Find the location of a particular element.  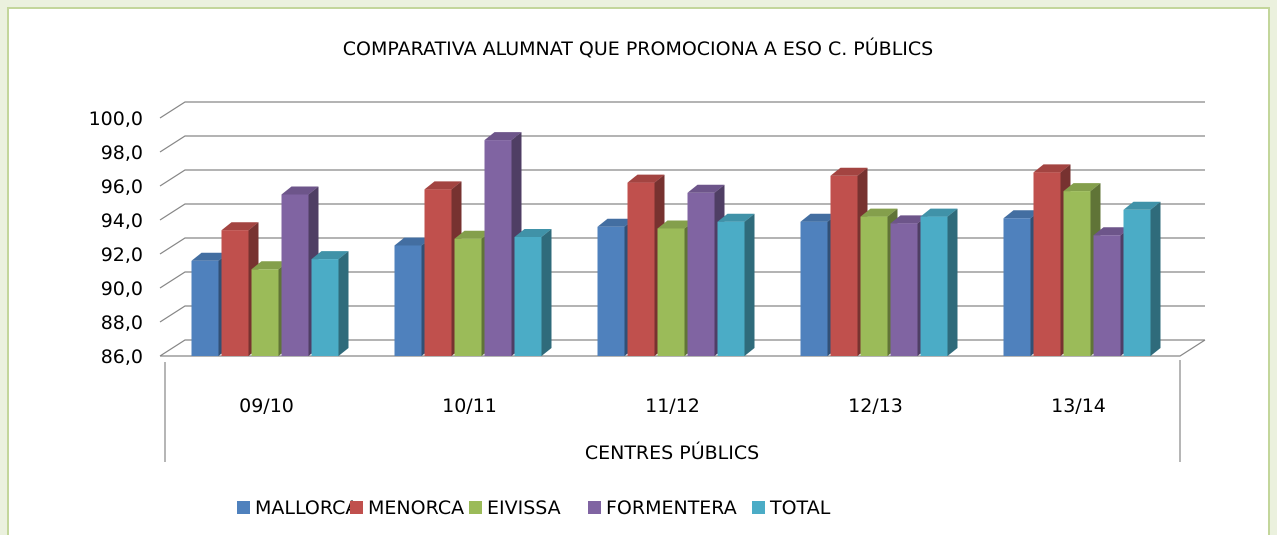

x-tick-label: 11/12 is located at coordinates (672, 406).